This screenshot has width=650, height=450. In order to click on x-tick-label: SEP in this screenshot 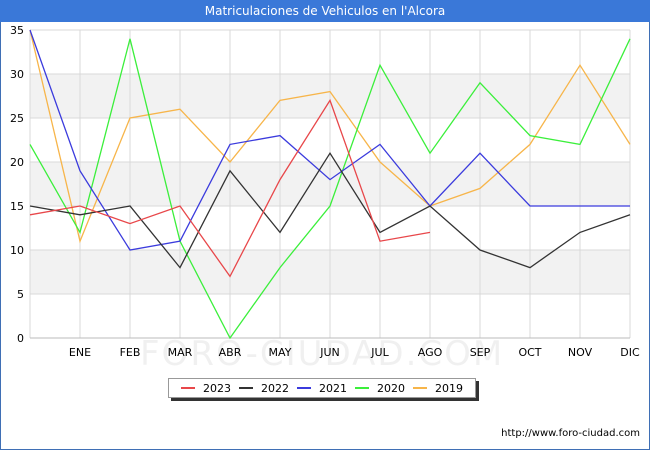, I will do `click(480, 352)`.